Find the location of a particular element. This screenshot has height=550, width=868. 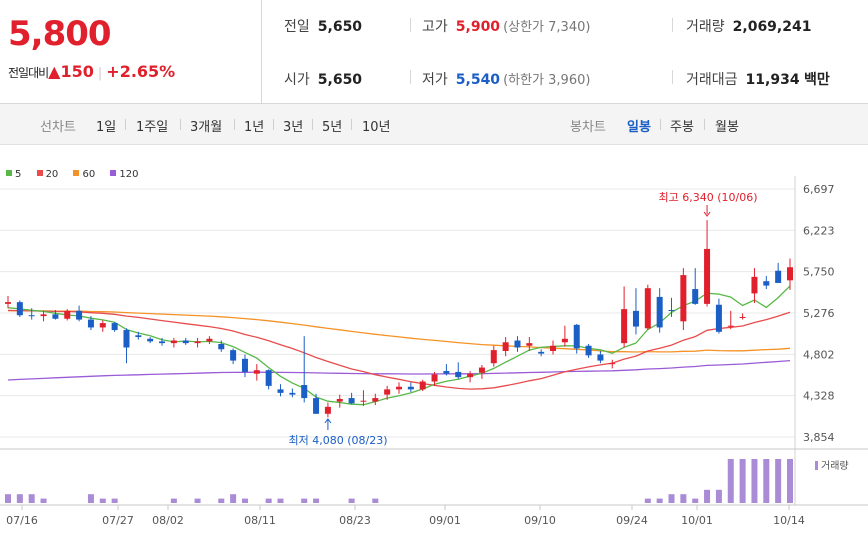

x-tick-label: 07/16 is located at coordinates (22, 520).